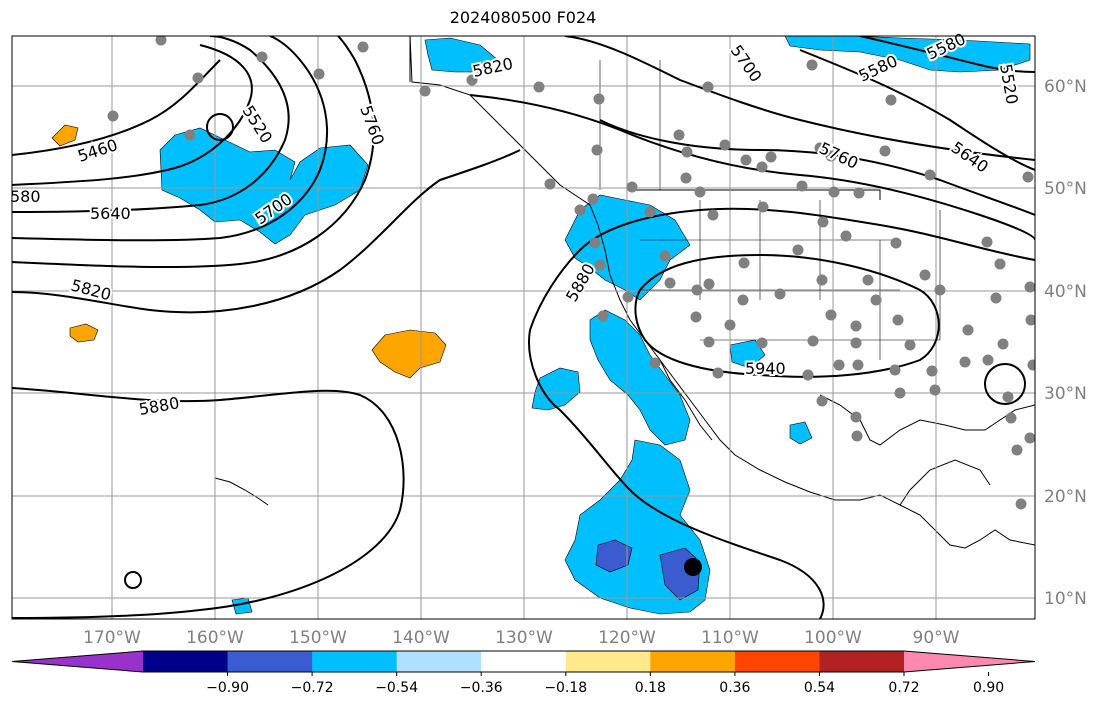 The image size is (1105, 712). What do you see at coordinates (220, 127) in the screenshot?
I see `contour-small-low` at bounding box center [220, 127].